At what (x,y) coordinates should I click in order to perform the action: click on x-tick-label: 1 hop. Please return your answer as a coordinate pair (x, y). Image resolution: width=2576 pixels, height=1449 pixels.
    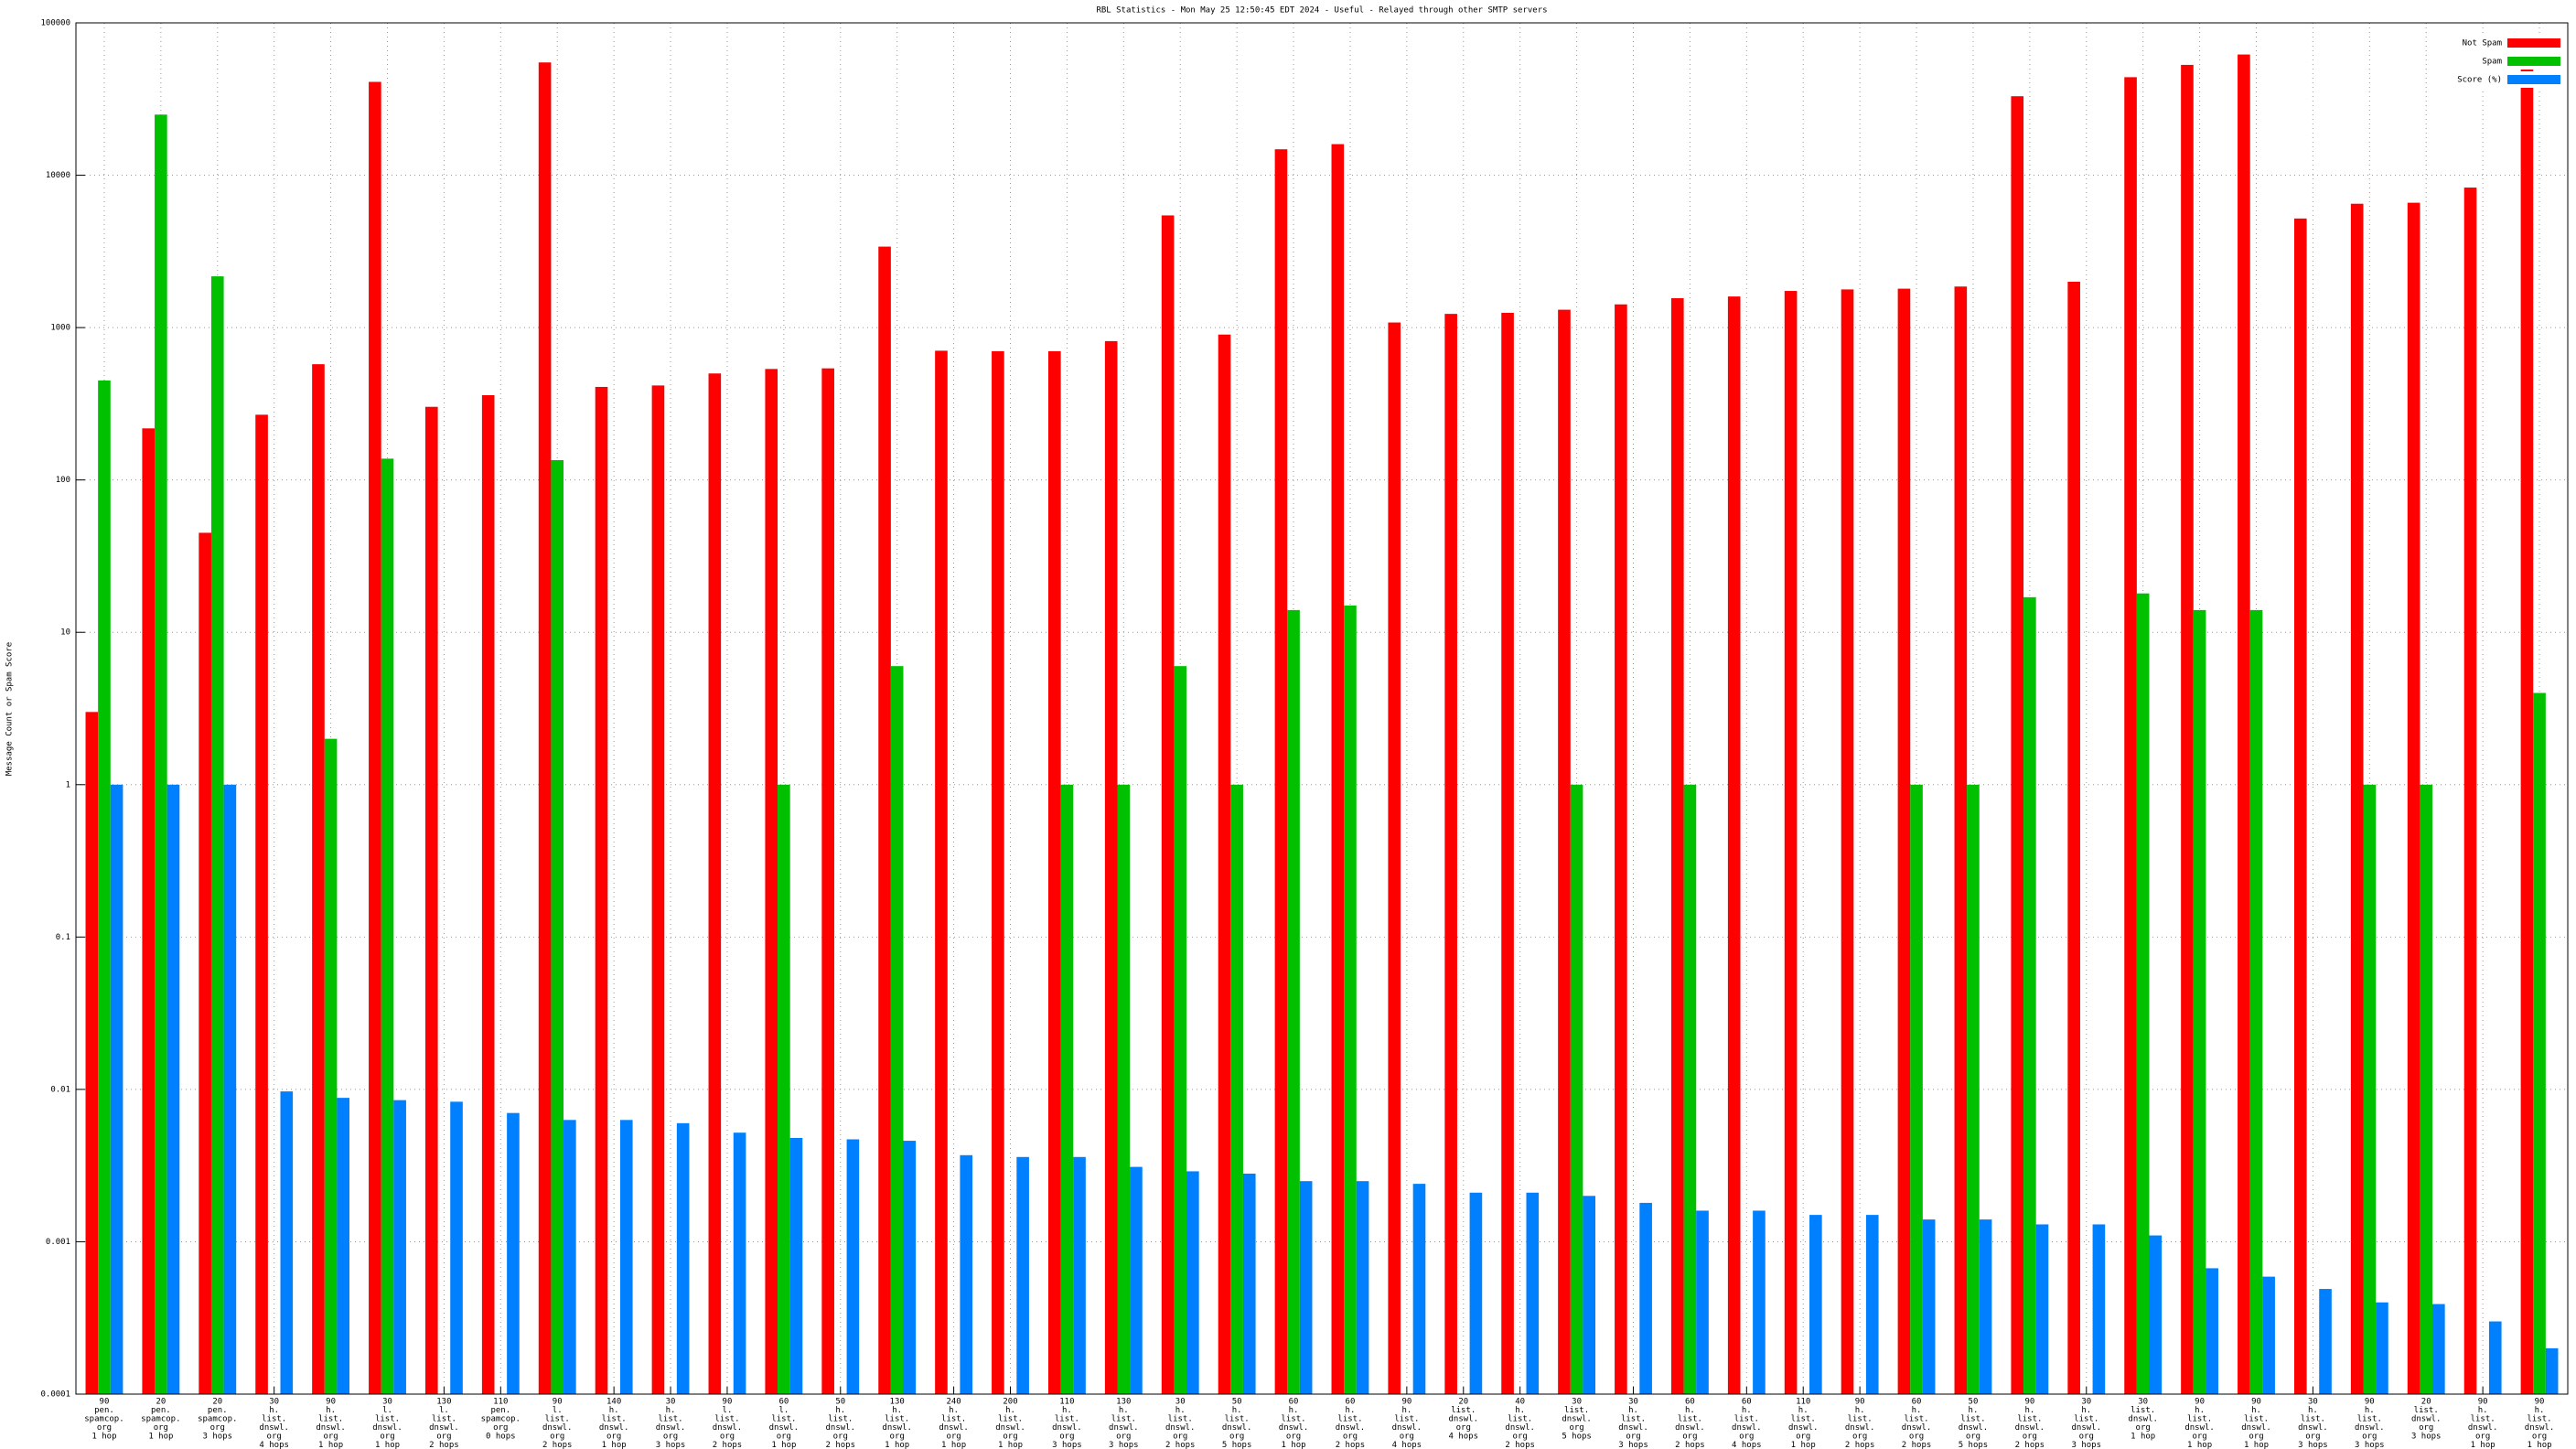
    Looking at the image, I should click on (2539, 1445).